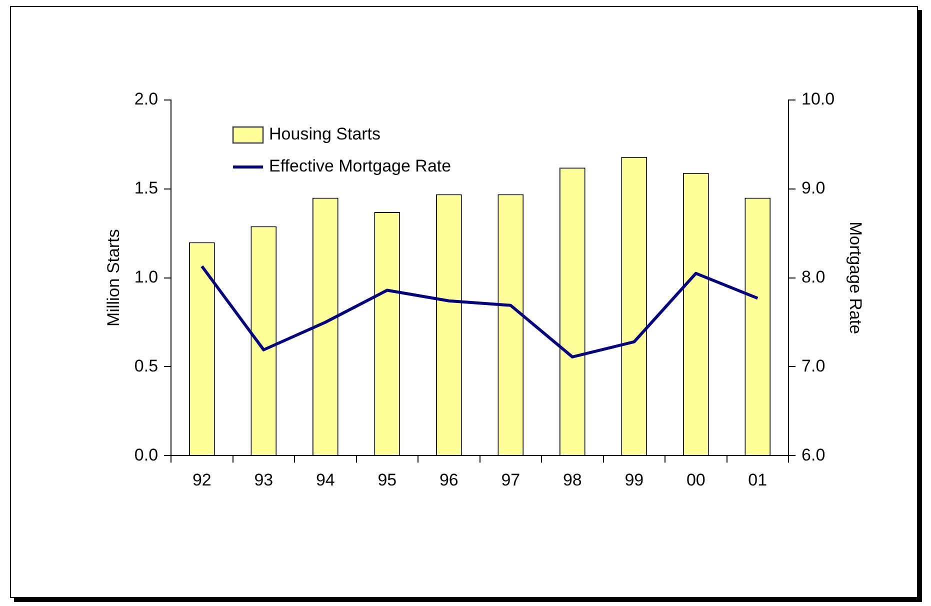 The width and height of the screenshot is (931, 606). What do you see at coordinates (634, 480) in the screenshot?
I see `x-tick-label: 99` at bounding box center [634, 480].